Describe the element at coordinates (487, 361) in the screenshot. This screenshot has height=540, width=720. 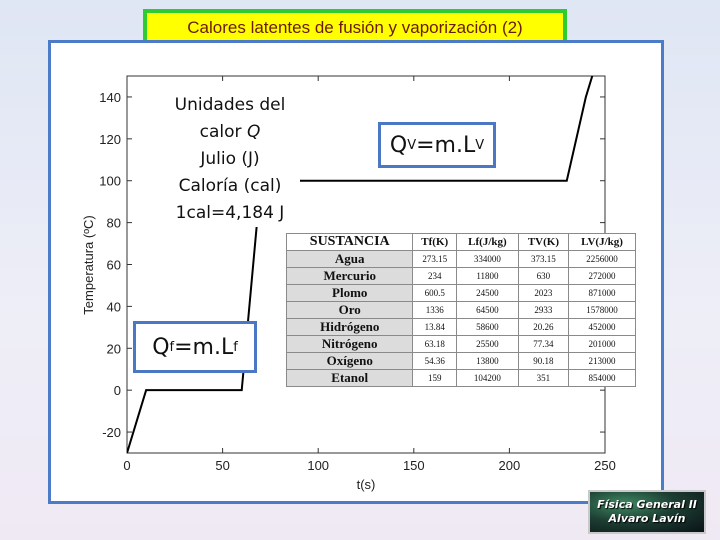
I see `table-cell: 13800` at that location.